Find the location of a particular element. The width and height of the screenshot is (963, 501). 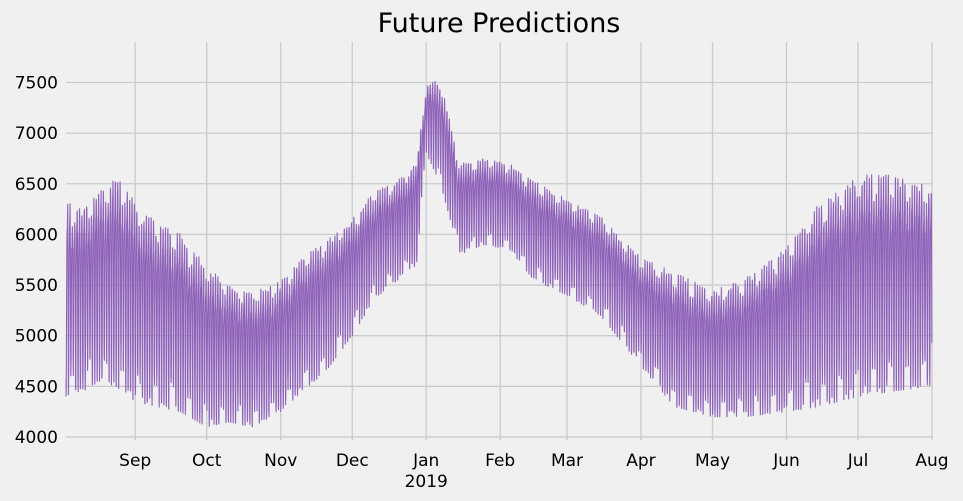

x-tick-label: Jan is located at coordinates (425, 461).